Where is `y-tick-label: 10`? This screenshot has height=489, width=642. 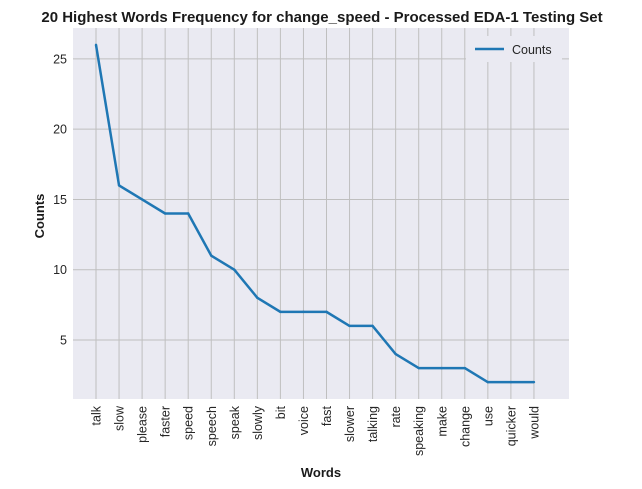 y-tick-label: 10 is located at coordinates (60, 270).